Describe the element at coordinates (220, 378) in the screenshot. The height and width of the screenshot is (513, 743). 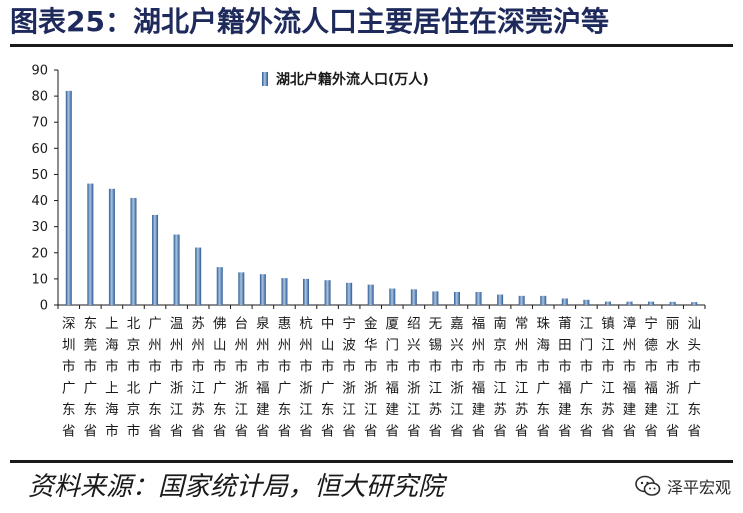
I see `x-category-label: 佛山市广东省` at that location.